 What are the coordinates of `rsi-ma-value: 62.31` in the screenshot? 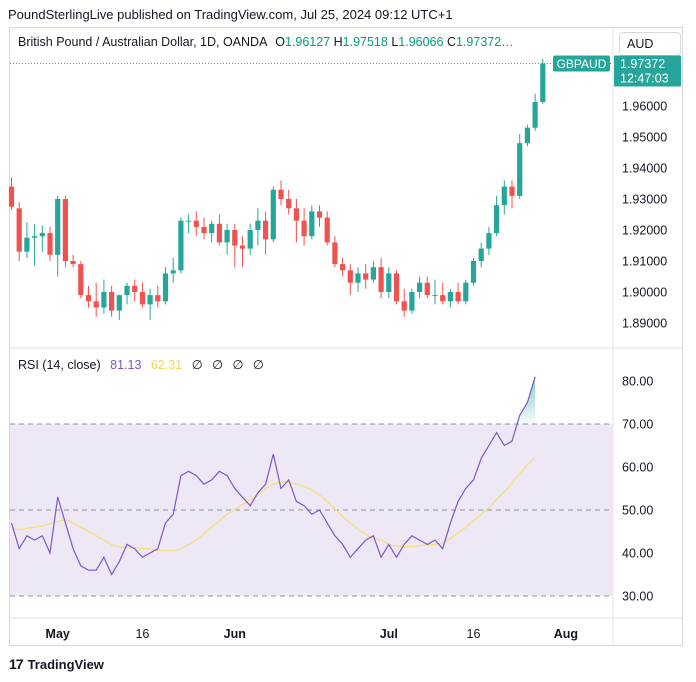 It's located at (166, 365).